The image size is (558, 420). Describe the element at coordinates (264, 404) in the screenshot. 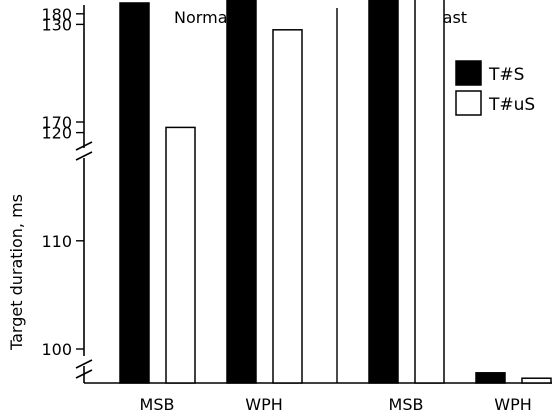

I see `x-tick-label-normal-wph: WPH` at that location.